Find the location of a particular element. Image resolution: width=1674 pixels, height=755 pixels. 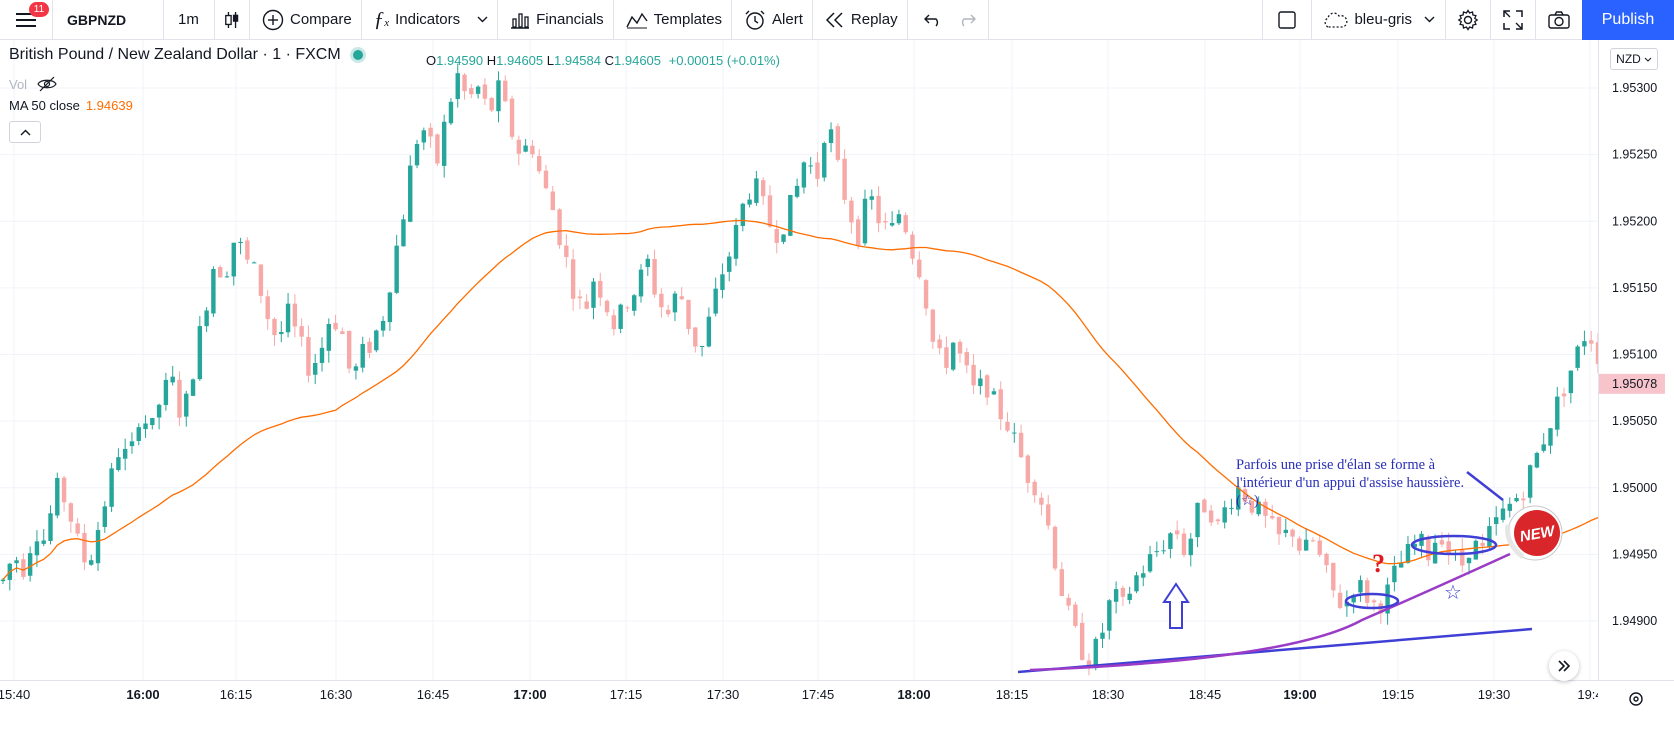

chart-type-button is located at coordinates (232, 20).